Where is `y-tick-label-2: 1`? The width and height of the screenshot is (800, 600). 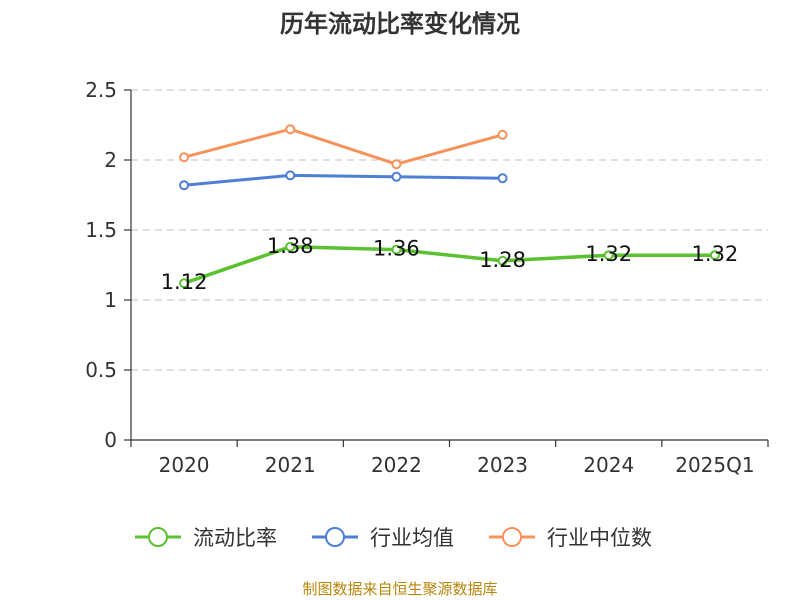
y-tick-label-2: 1 is located at coordinates (110, 300).